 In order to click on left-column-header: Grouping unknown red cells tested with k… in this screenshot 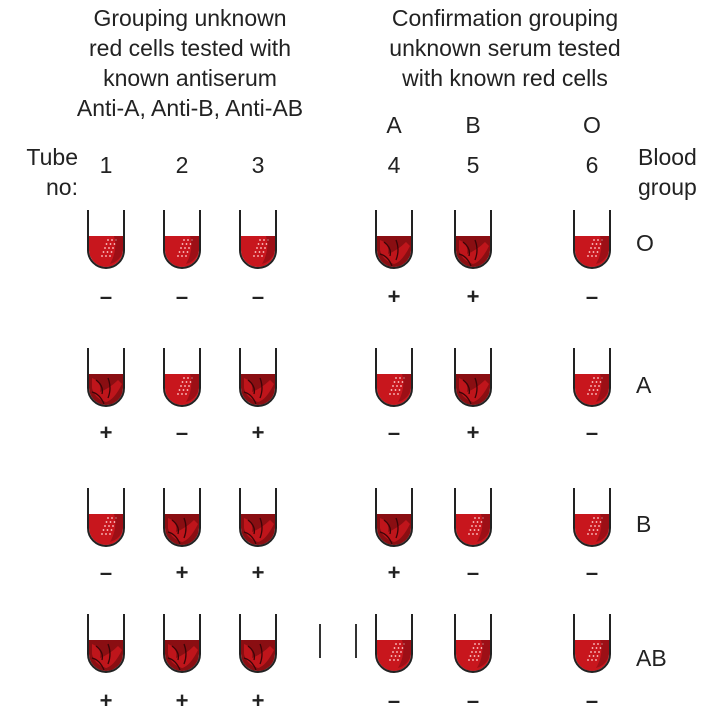, I will do `click(190, 63)`.